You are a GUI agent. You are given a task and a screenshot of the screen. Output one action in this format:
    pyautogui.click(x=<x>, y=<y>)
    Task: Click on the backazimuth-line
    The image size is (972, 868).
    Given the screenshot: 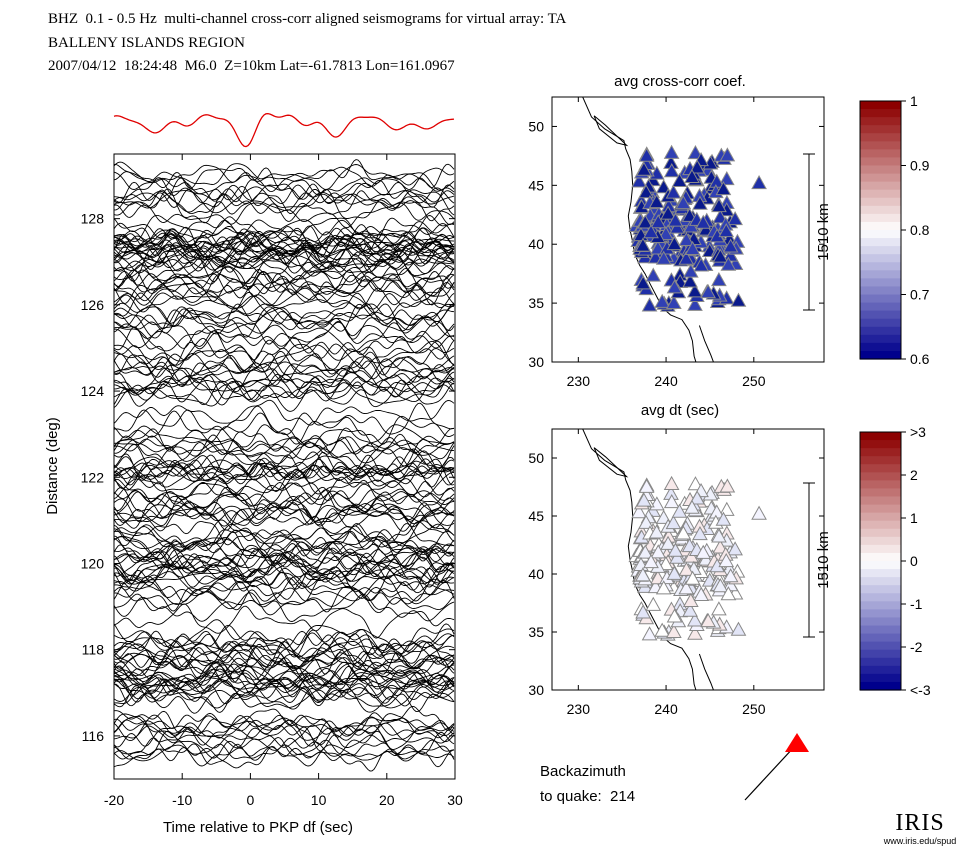 What is the action you would take?
    pyautogui.click(x=770, y=773)
    